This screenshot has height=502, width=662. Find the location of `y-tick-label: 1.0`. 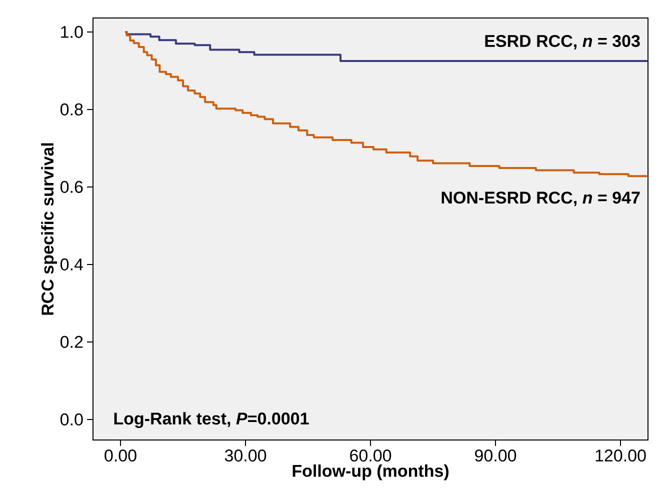

y-tick-label: 1.0 is located at coordinates (72, 32).